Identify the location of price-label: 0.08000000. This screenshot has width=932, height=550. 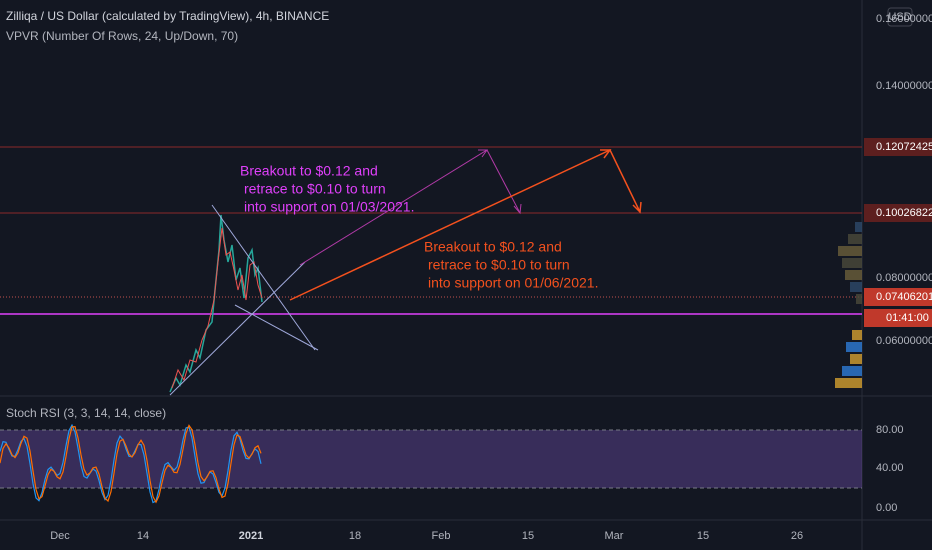
(904, 278).